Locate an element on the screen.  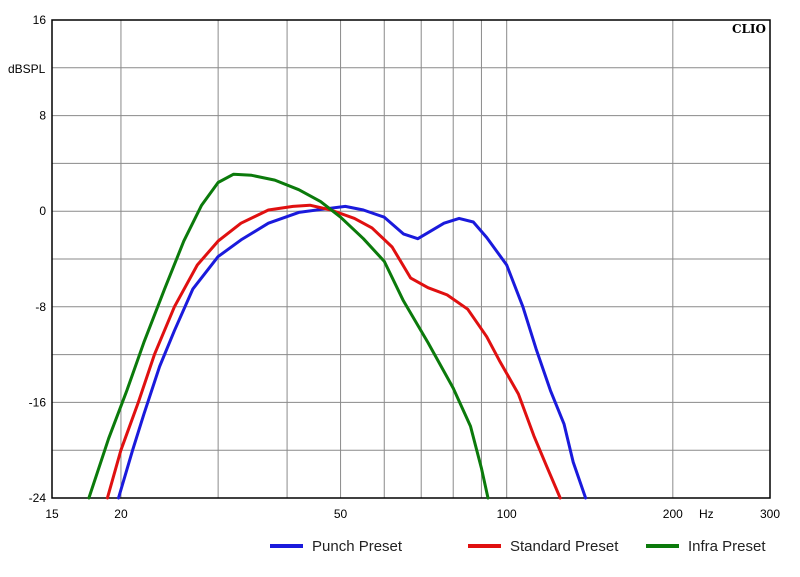
y-tick-label: -16 is located at coordinates (38, 402).